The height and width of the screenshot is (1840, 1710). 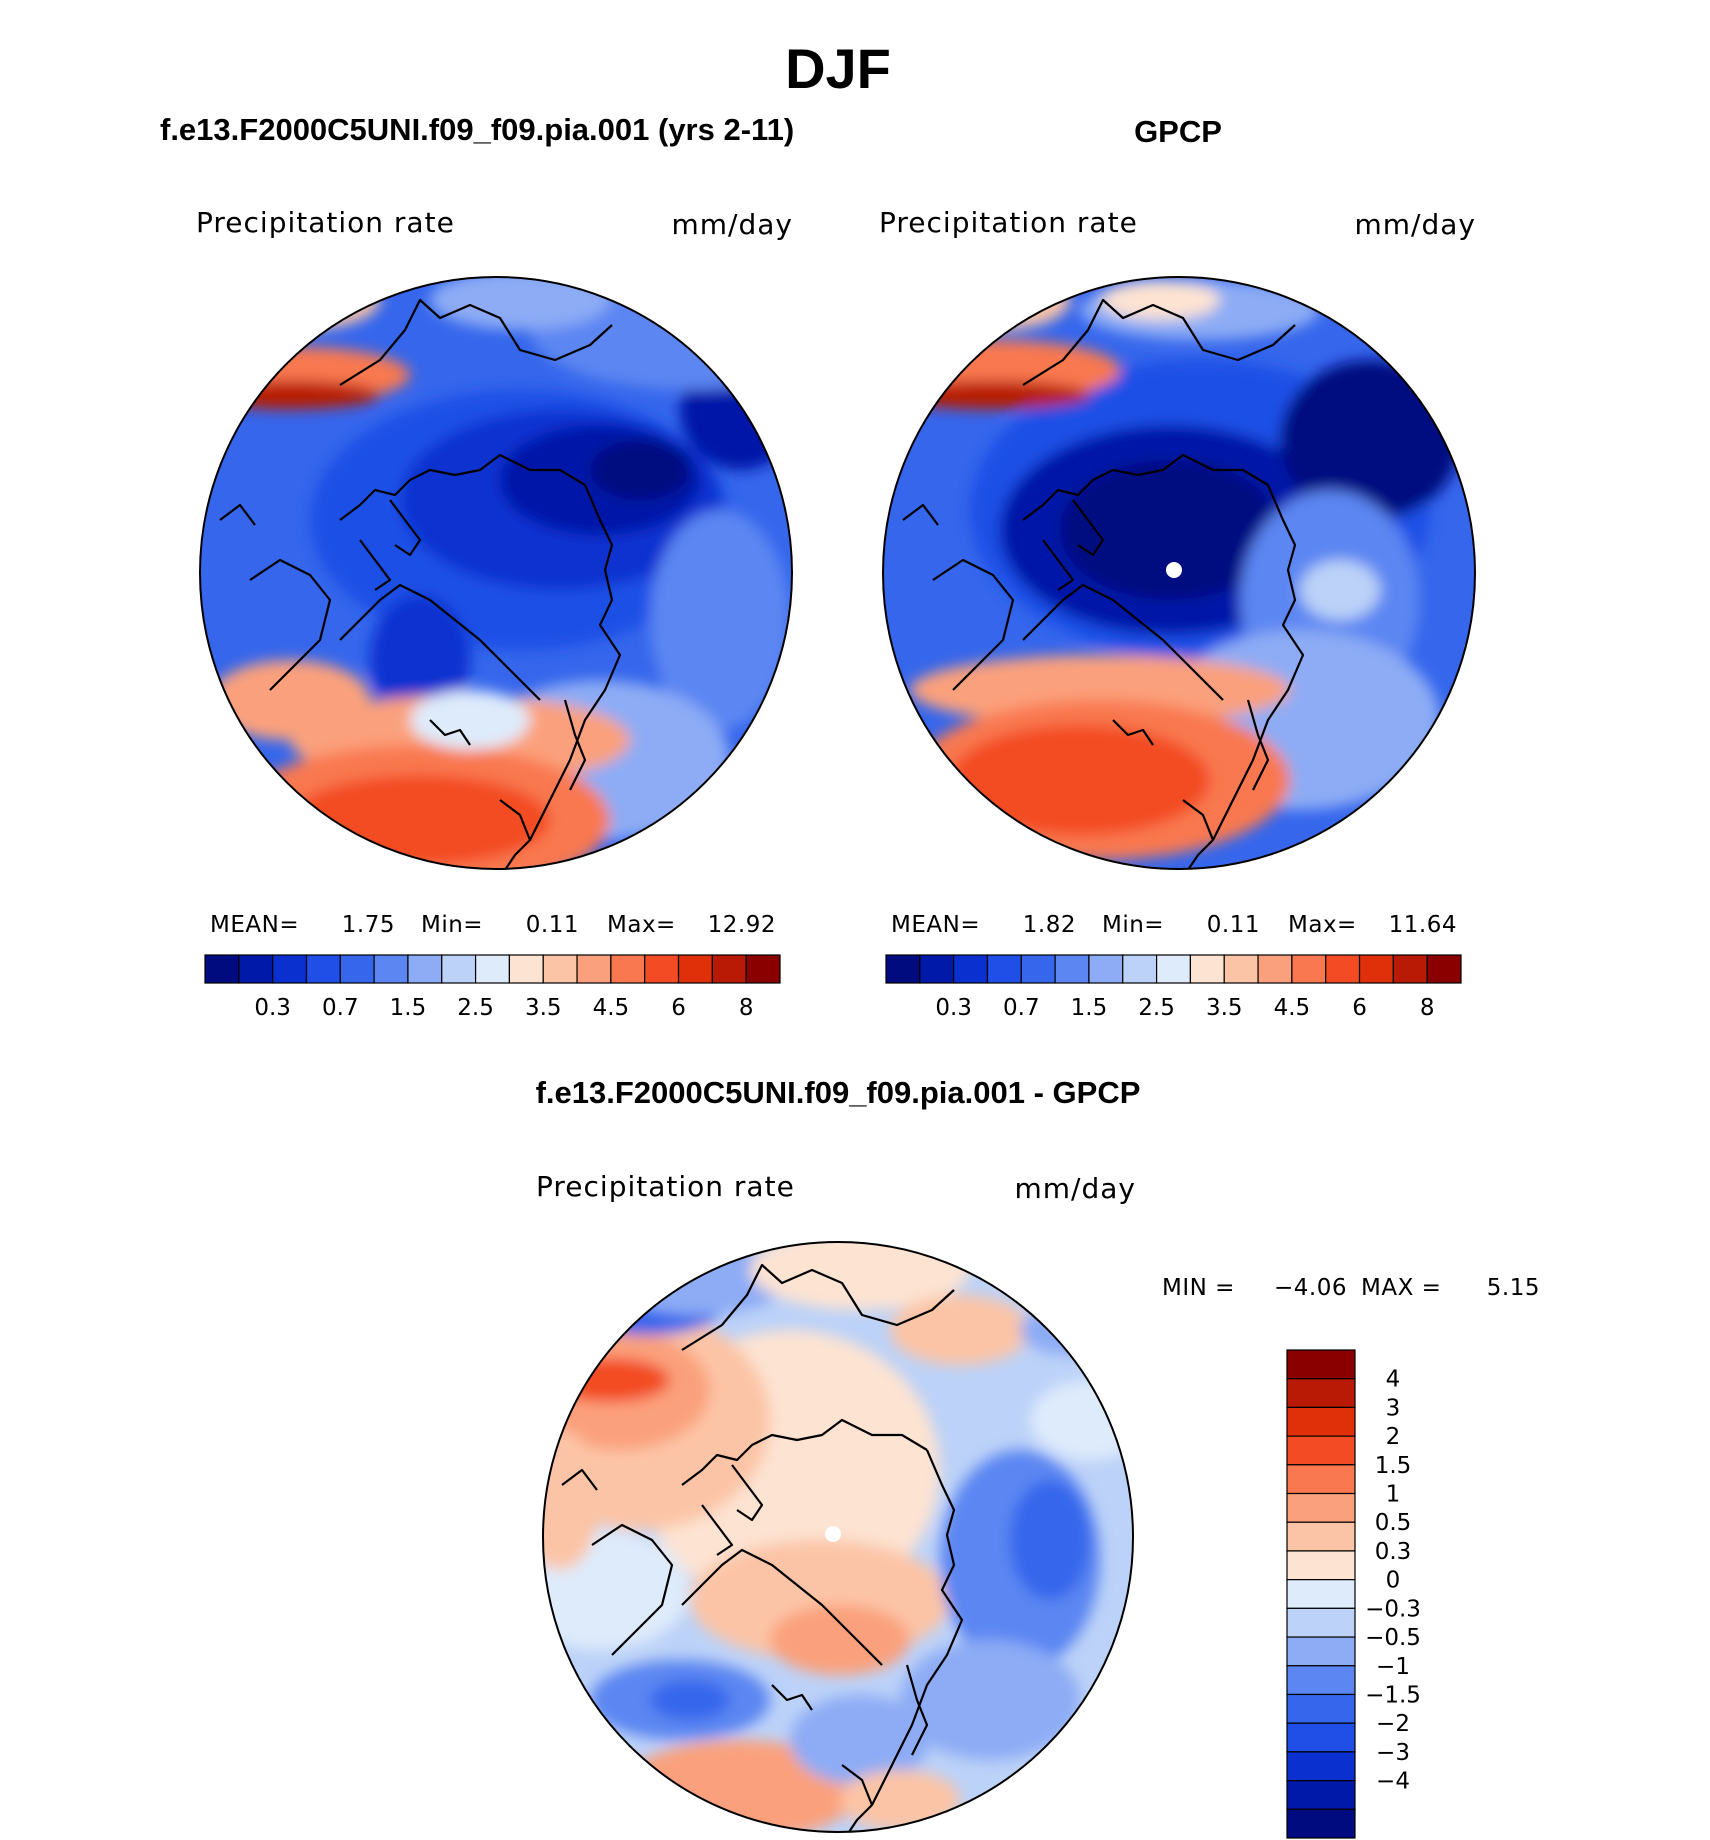 I want to click on obs-mean-value: 1.82, so click(x=1049, y=925).